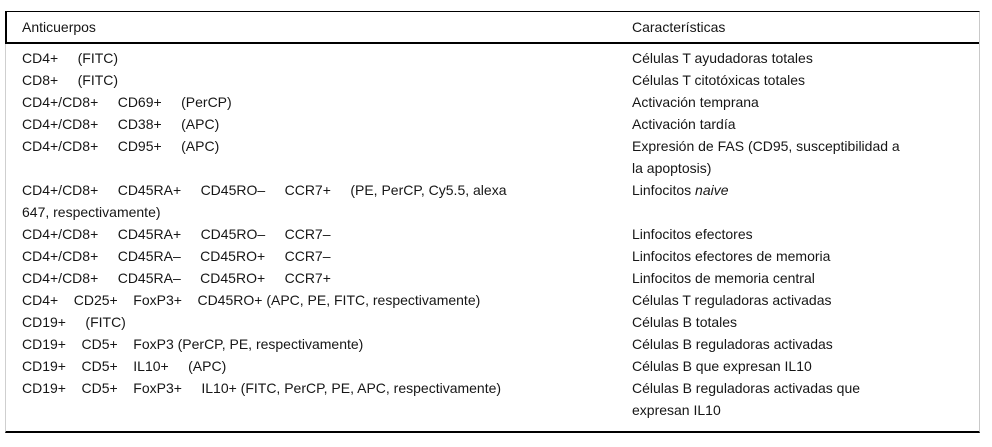 Image resolution: width=992 pixels, height=447 pixels. Describe the element at coordinates (731, 256) in the screenshot. I see `caracteristica-cell: Linfocitos efectores de memoria` at that location.